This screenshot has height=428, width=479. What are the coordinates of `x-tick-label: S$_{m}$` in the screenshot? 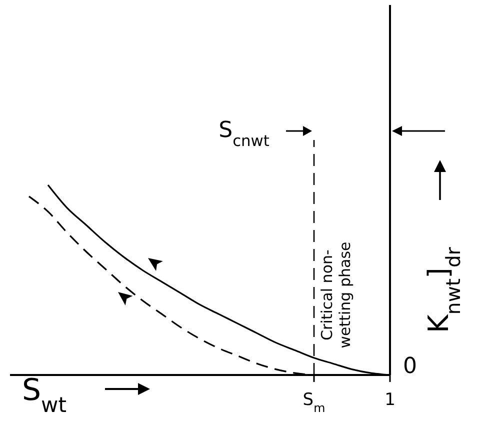 It's located at (314, 402).